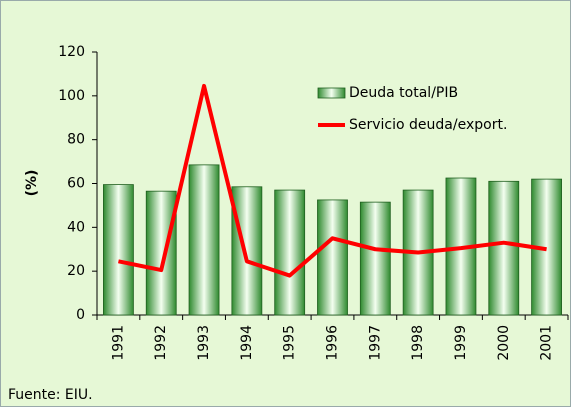 Image resolution: width=571 pixels, height=407 pixels. What do you see at coordinates (76, 184) in the screenshot?
I see `y-tick-label: 60` at bounding box center [76, 184].